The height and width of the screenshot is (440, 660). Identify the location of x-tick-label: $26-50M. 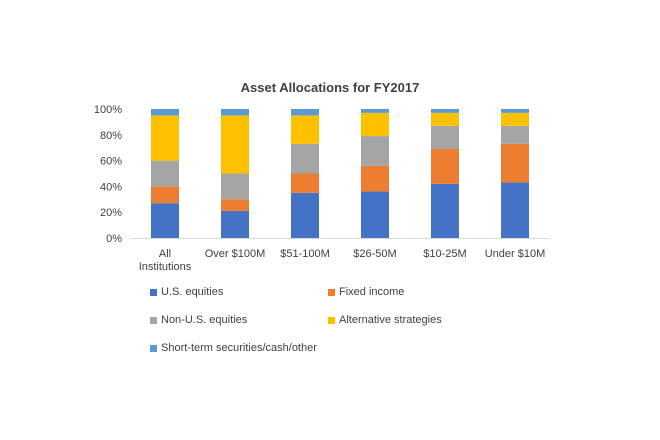
(374, 254).